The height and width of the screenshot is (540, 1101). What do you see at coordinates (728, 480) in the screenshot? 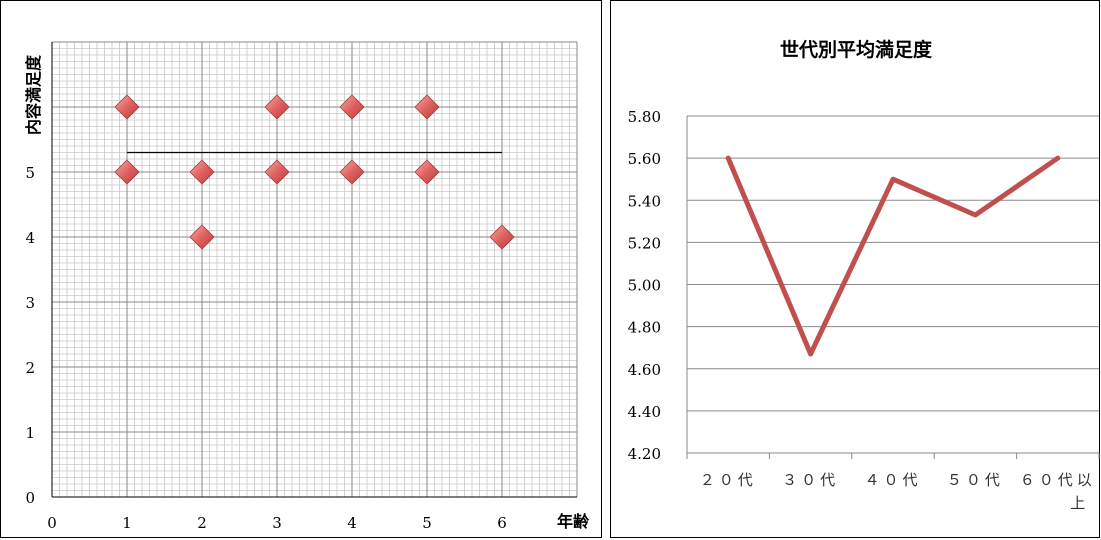
I see `x-category-label: ２０代` at bounding box center [728, 480].